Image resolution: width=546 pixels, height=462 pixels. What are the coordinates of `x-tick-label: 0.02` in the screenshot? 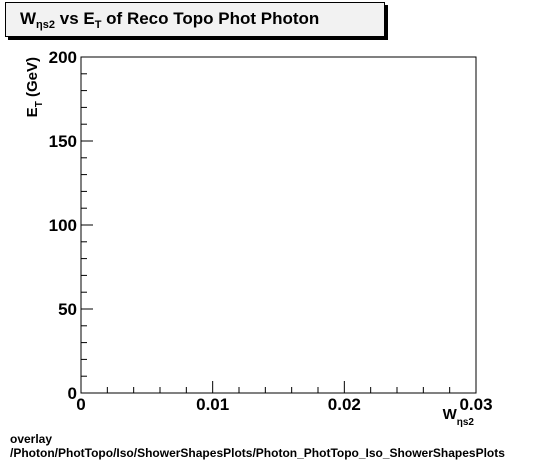 It's located at (344, 404).